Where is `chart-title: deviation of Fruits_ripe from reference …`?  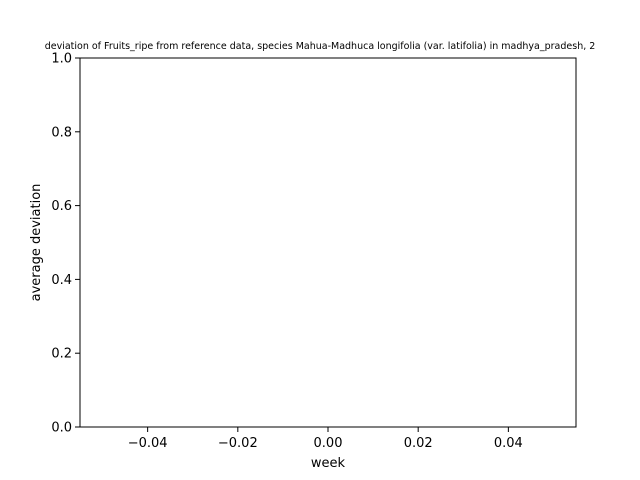 chart-title: deviation of Fruits_ripe from reference … is located at coordinates (320, 46).